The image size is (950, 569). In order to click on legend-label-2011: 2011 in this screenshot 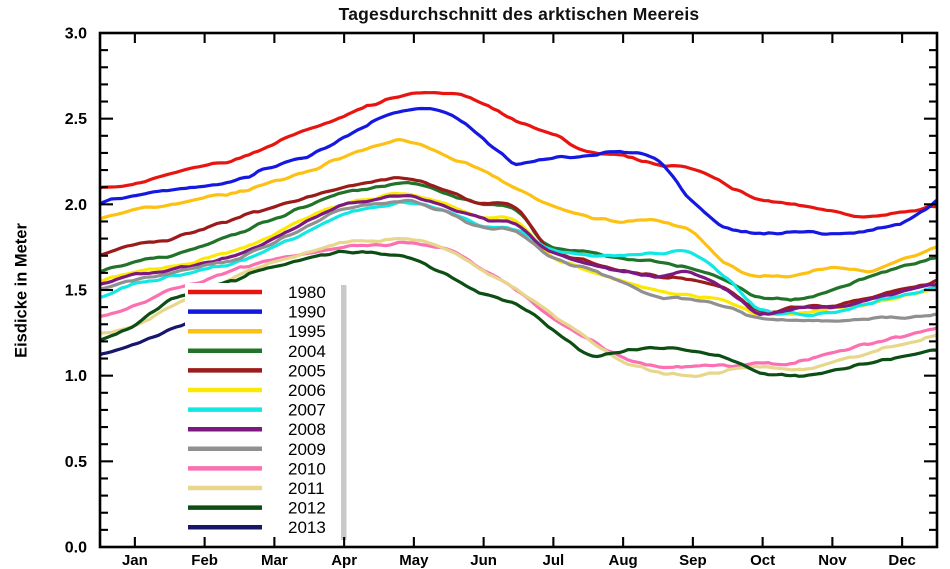, I will do `click(306, 488)`.